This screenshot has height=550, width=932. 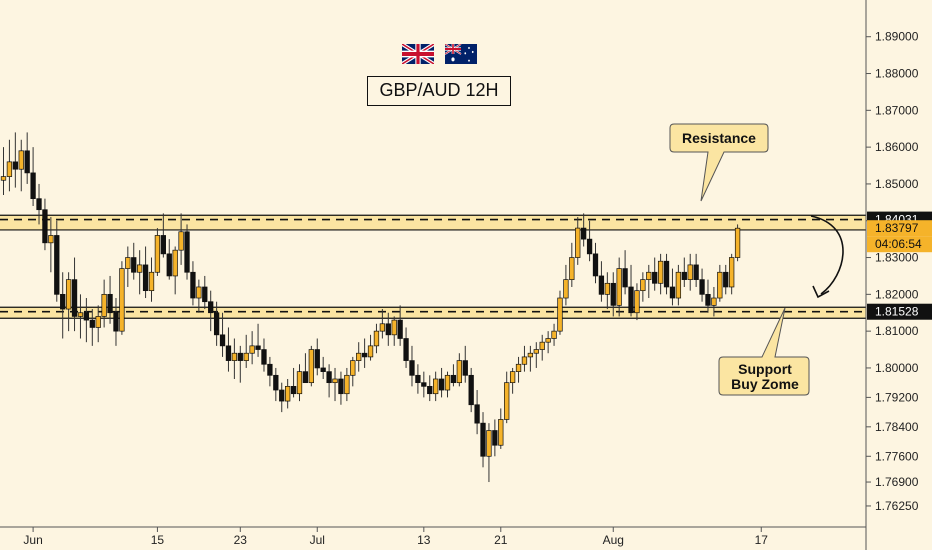 What do you see at coordinates (765, 384) in the screenshot?
I see `support-label-line2: Buy Zome` at bounding box center [765, 384].